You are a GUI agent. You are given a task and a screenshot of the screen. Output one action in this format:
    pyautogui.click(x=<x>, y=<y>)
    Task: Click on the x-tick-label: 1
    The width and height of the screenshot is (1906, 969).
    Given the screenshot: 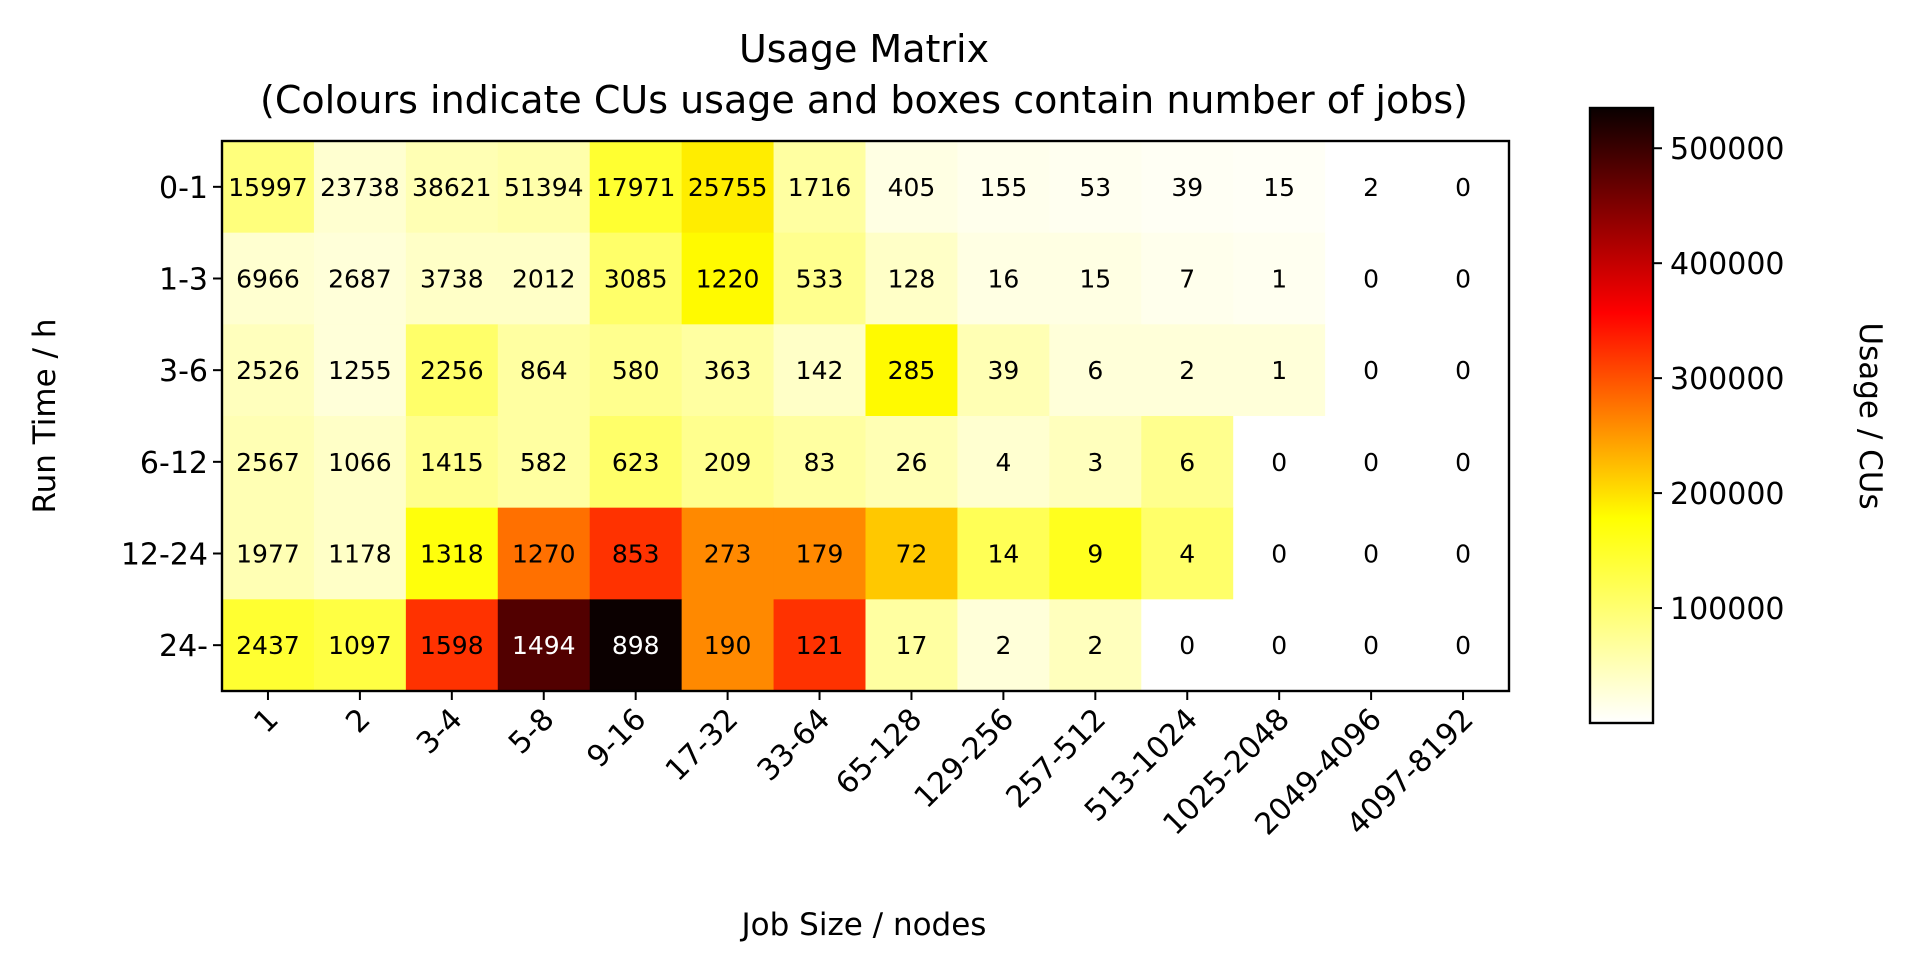 What is the action you would take?
    pyautogui.click(x=266, y=721)
    